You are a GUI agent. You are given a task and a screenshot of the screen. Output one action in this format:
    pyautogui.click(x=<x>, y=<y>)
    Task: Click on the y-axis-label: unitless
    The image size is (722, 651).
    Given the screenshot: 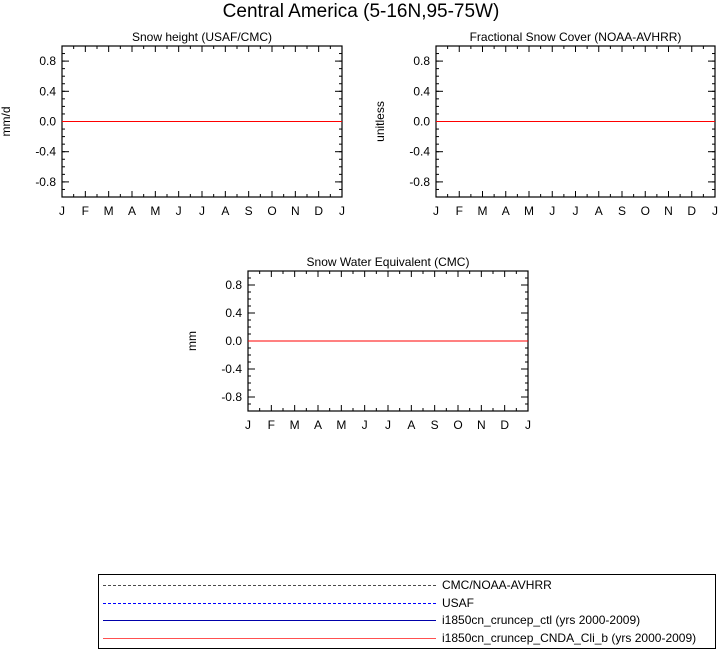 What is the action you would take?
    pyautogui.click(x=380, y=121)
    